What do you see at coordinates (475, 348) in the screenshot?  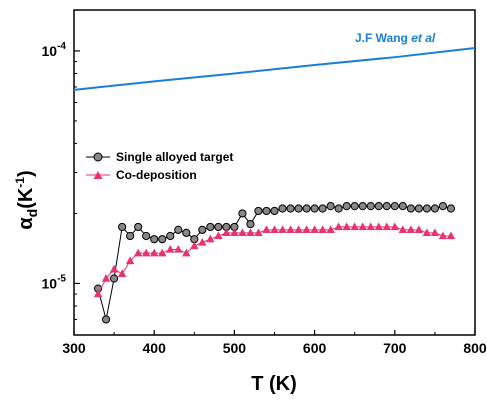 I see `x-tick-label: 800` at bounding box center [475, 348].